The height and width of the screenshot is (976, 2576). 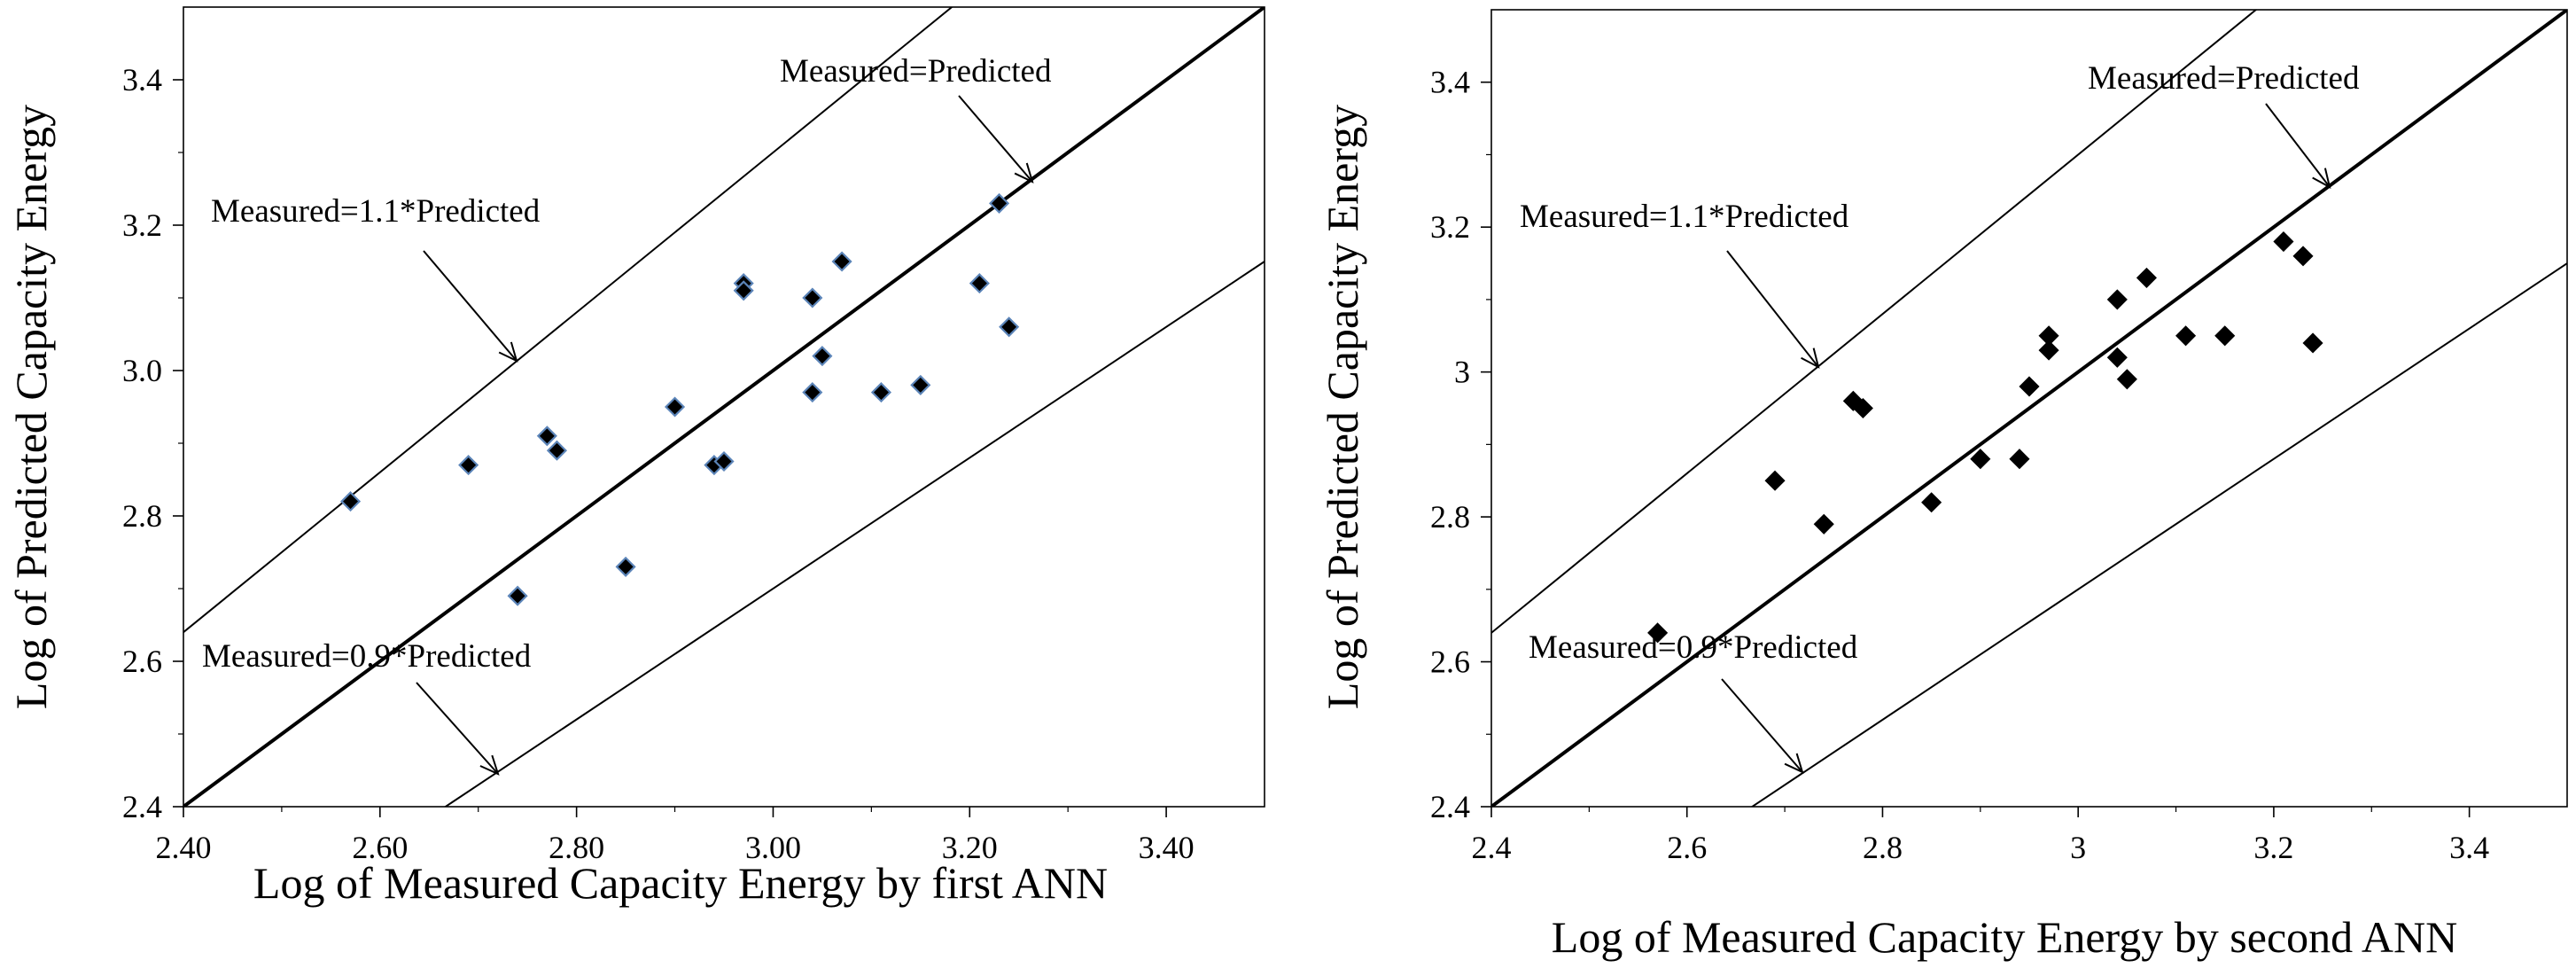 I want to click on x-tick-label: 2.60, so click(x=380, y=847).